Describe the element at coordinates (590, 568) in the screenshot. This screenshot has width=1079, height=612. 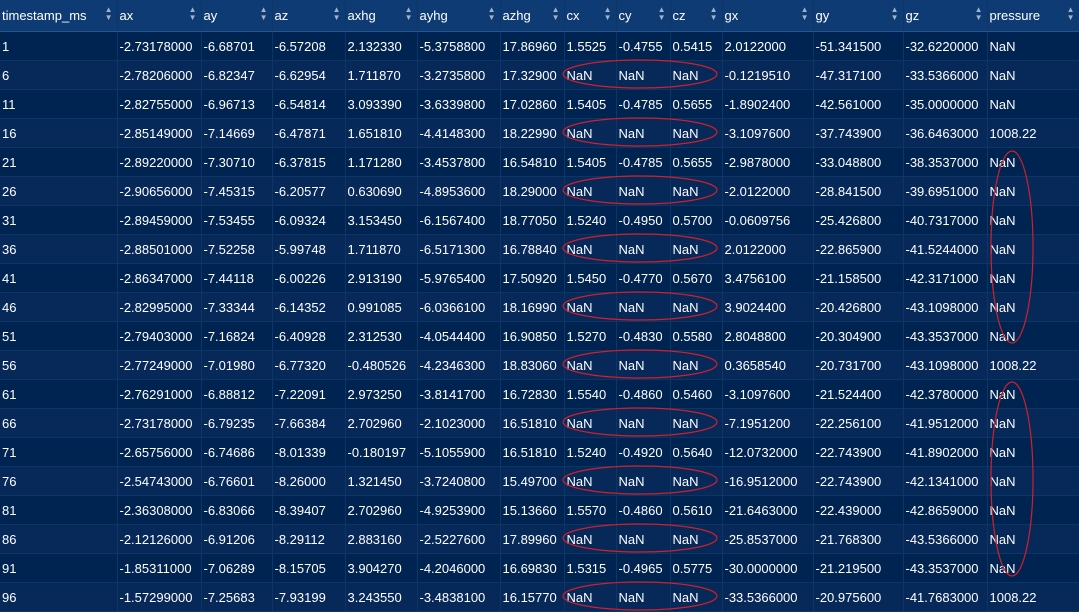
I see `cell-cx: 1.5315` at that location.